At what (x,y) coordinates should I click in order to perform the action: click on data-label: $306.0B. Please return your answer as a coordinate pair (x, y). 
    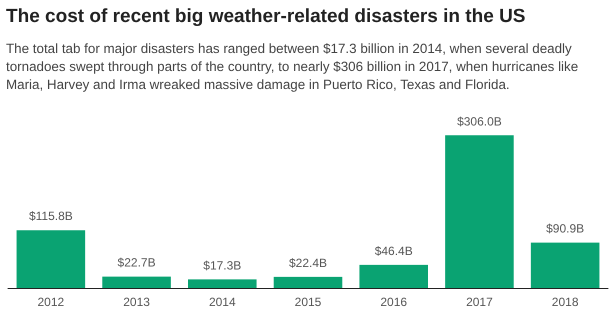
    Looking at the image, I should click on (479, 121).